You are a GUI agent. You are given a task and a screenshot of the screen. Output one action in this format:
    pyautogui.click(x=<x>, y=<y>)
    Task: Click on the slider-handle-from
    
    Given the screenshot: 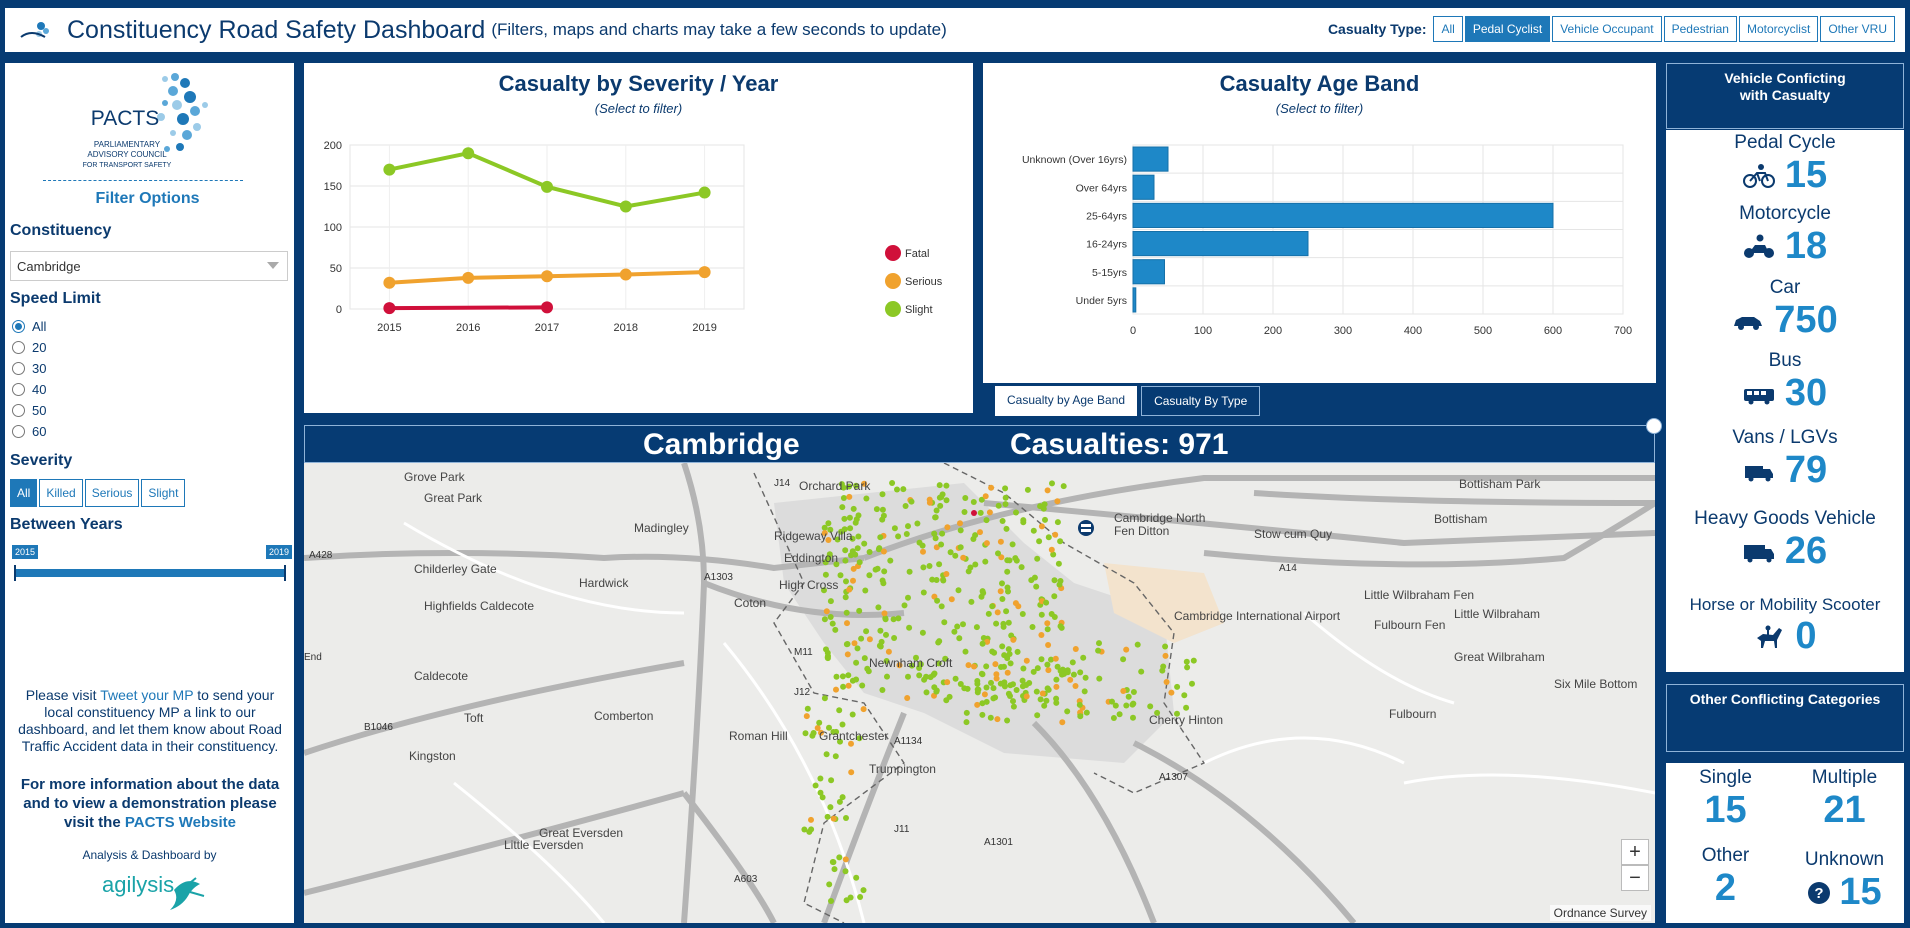 What is the action you would take?
    pyautogui.click(x=15, y=573)
    